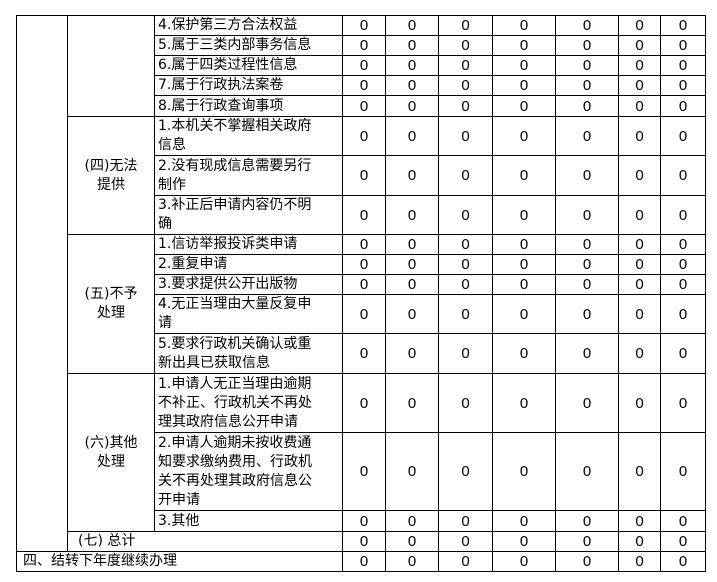  Describe the element at coordinates (248, 85) in the screenshot. I see `item-label: 7.属于行政执法案卷` at that location.